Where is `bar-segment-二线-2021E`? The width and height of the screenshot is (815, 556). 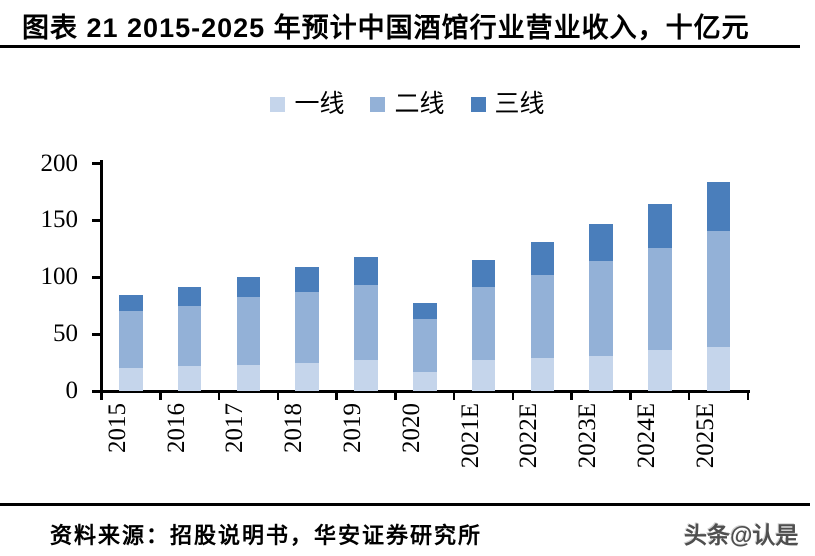 bar-segment-二线-2021E is located at coordinates (483, 324).